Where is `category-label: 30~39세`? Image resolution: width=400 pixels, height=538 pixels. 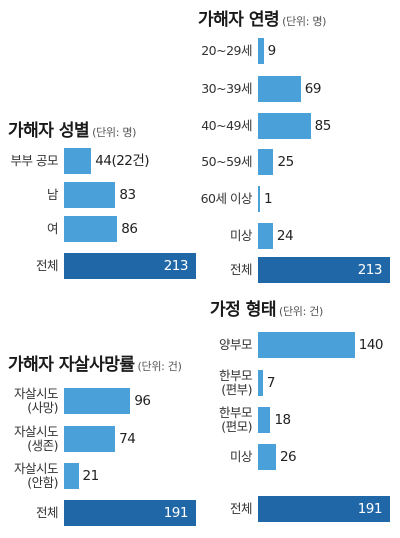
category-label: 30~39세 is located at coordinates (226, 88).